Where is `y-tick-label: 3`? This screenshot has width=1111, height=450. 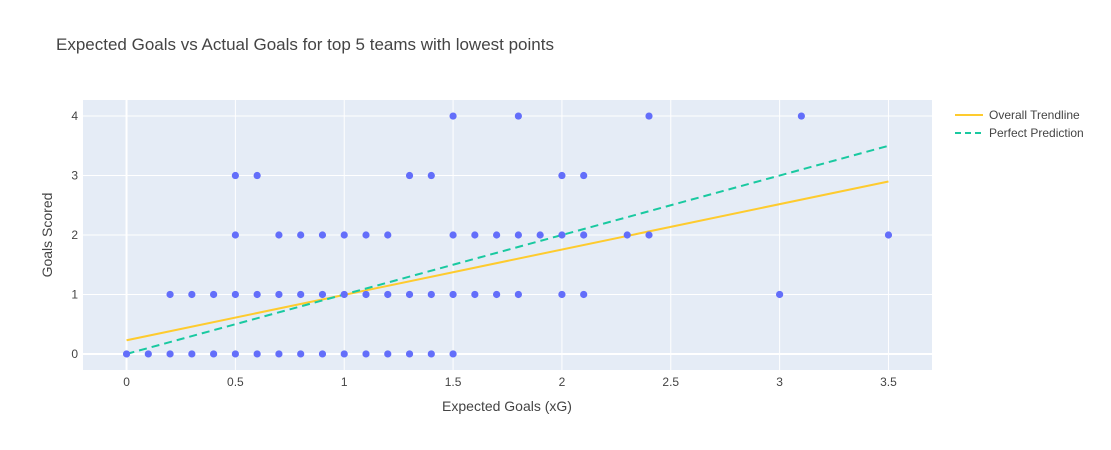 y-tick-label: 3 is located at coordinates (74, 176).